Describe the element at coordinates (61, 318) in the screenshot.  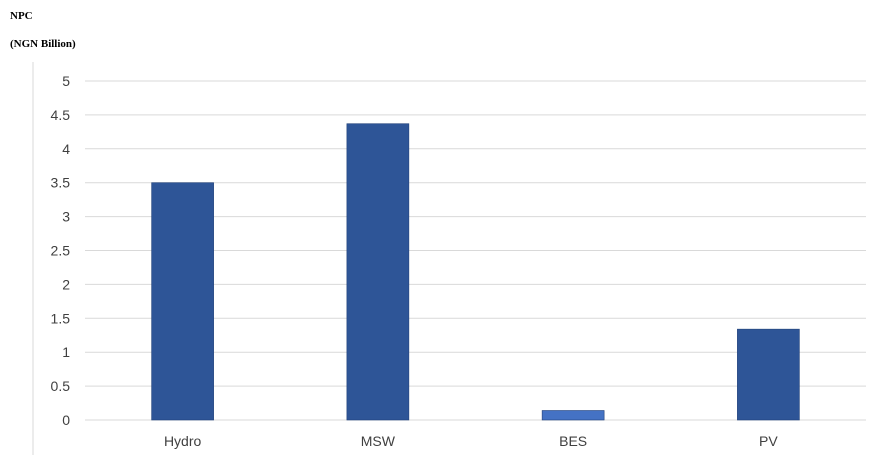
I see `y-tick-label: 1.5` at that location.